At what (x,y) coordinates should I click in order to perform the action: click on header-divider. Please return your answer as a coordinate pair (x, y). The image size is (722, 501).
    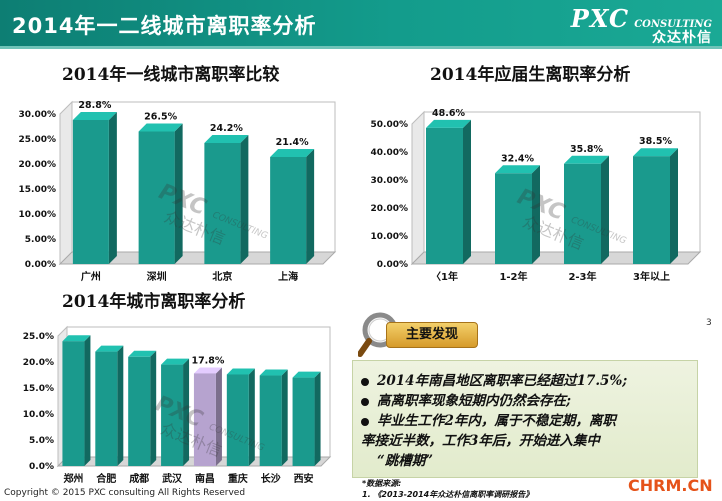
    Looking at the image, I should click on (361, 47).